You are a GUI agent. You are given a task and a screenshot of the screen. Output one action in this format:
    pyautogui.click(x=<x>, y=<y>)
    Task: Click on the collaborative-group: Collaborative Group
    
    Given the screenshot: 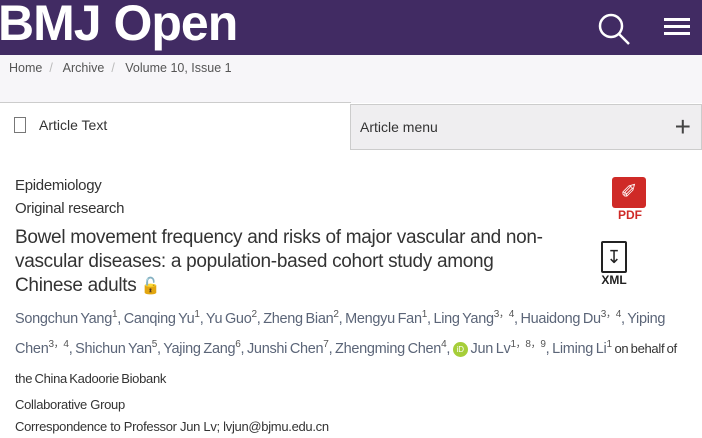 What is the action you would take?
    pyautogui.click(x=70, y=404)
    